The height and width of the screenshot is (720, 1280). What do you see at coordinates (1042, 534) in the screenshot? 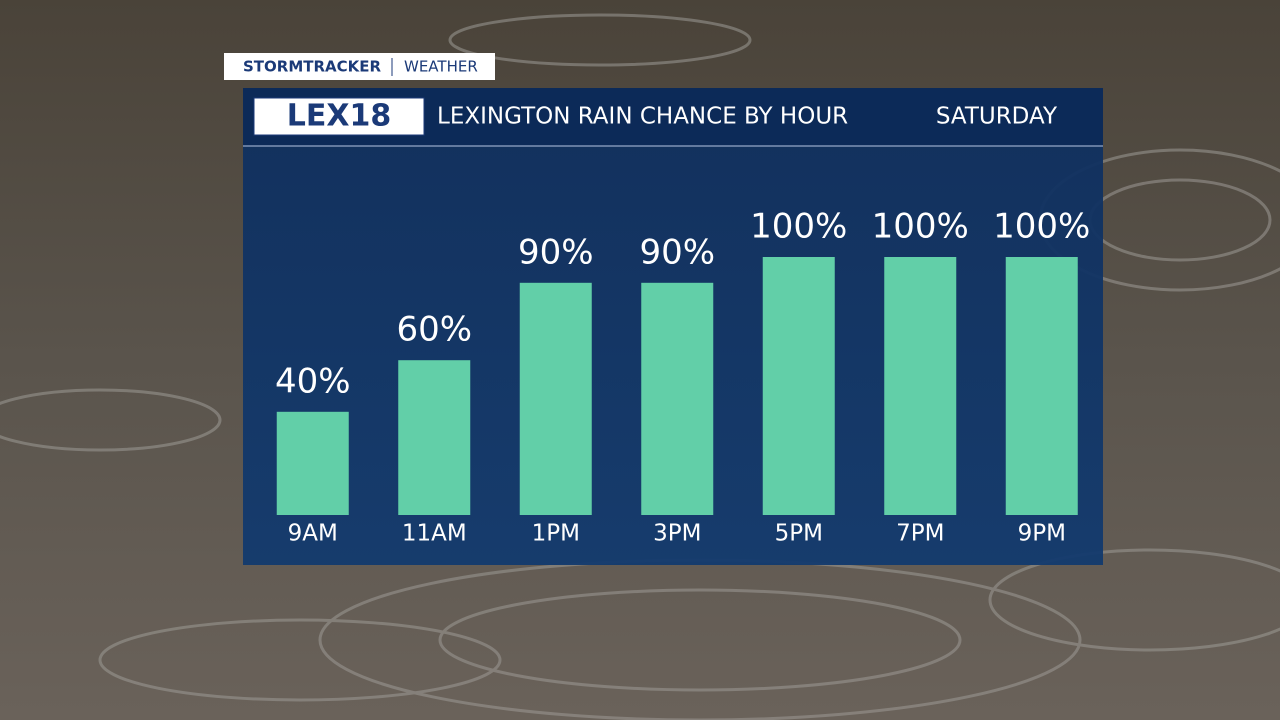
I see `x-tick-label: 9PM` at bounding box center [1042, 534].